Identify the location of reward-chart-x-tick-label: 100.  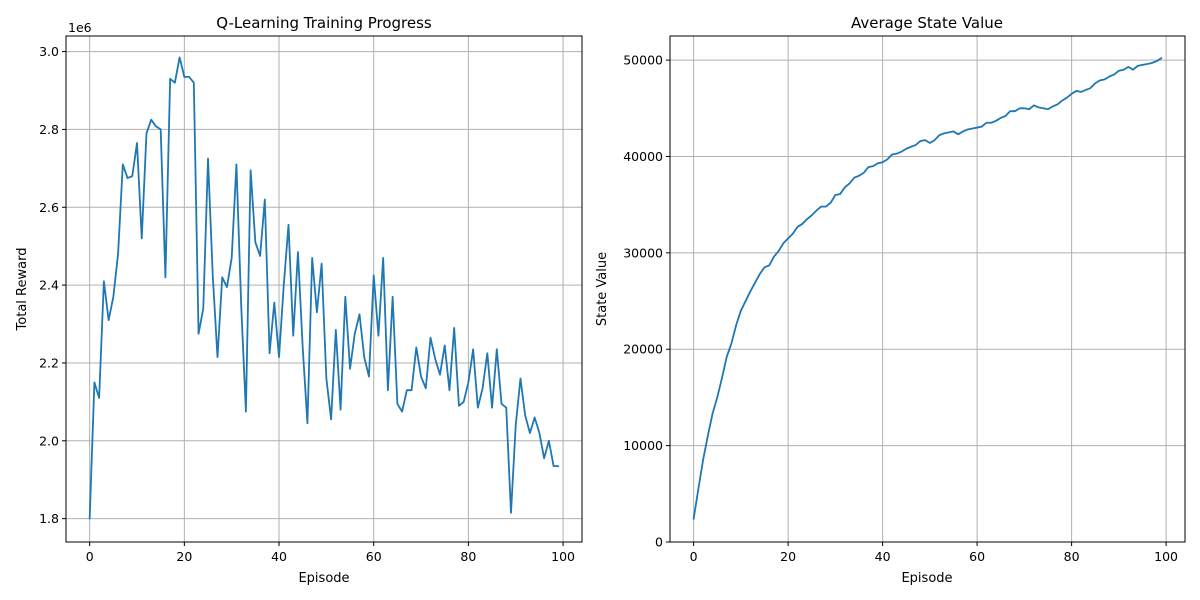
(563, 556).